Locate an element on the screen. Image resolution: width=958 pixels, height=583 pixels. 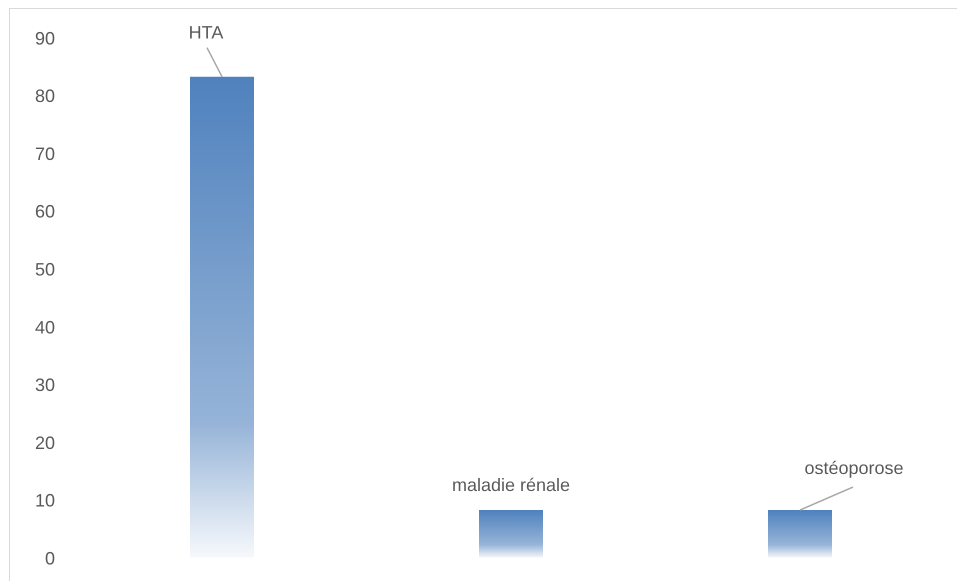
y-tick-label: 60 is located at coordinates (44, 212).